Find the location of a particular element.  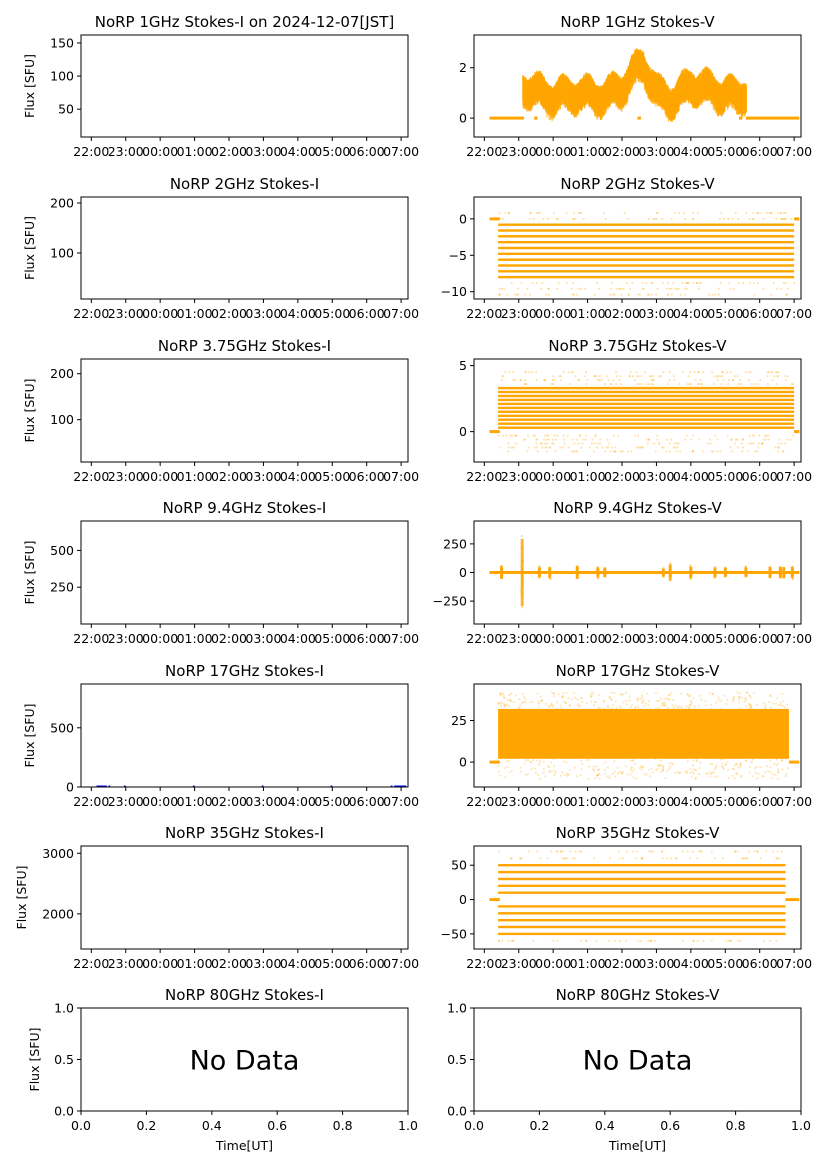

x-axis-label: Time[UT] is located at coordinates (637, 1145).